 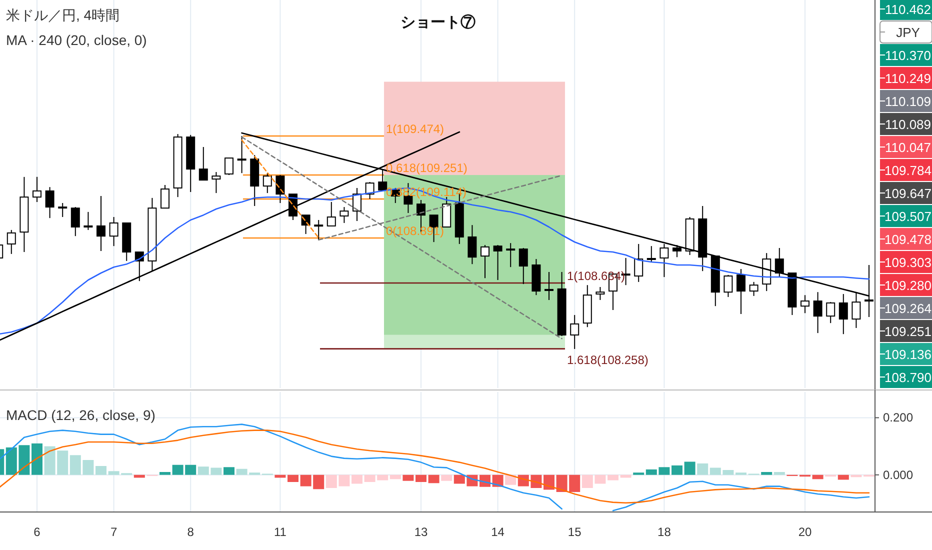 What do you see at coordinates (908, 239) in the screenshot?
I see `text: 109.478` at bounding box center [908, 239].